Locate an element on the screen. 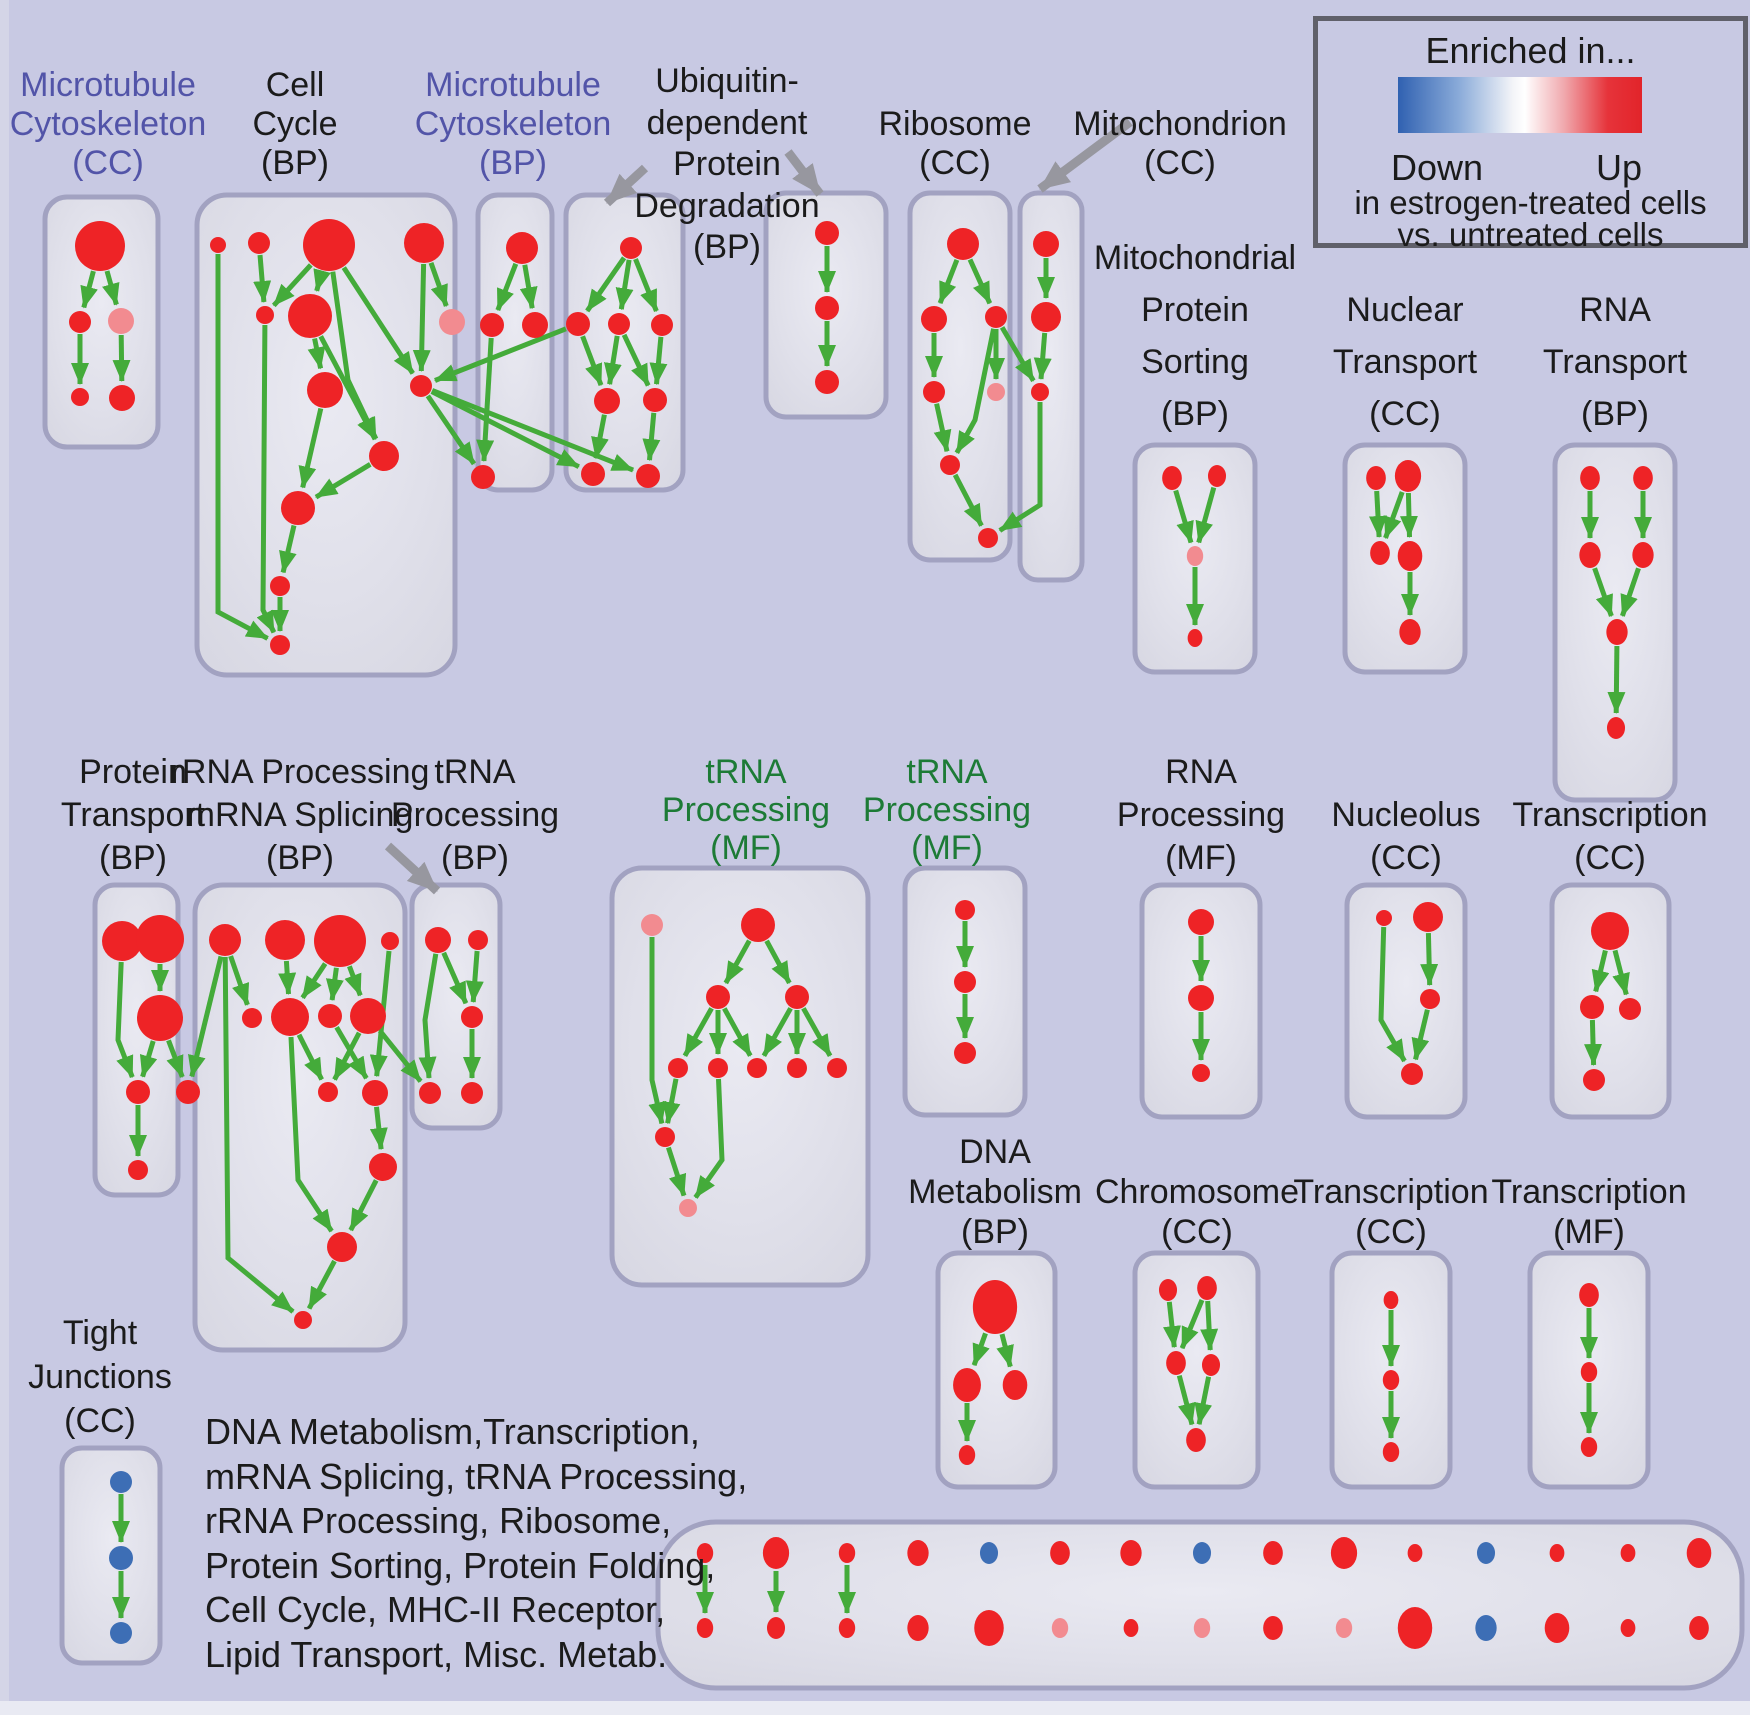 This screenshot has width=1750, height=1715. node-pt-e is located at coordinates (188, 1092).